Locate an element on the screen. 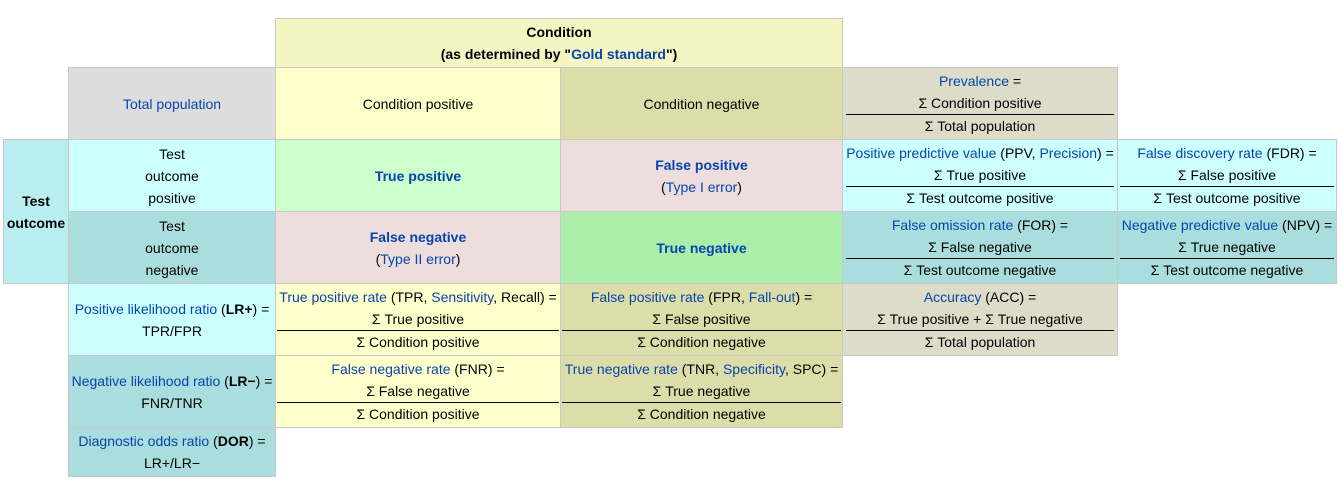 This screenshot has width=1342, height=485. precision-link: Precision is located at coordinates (1068, 153).